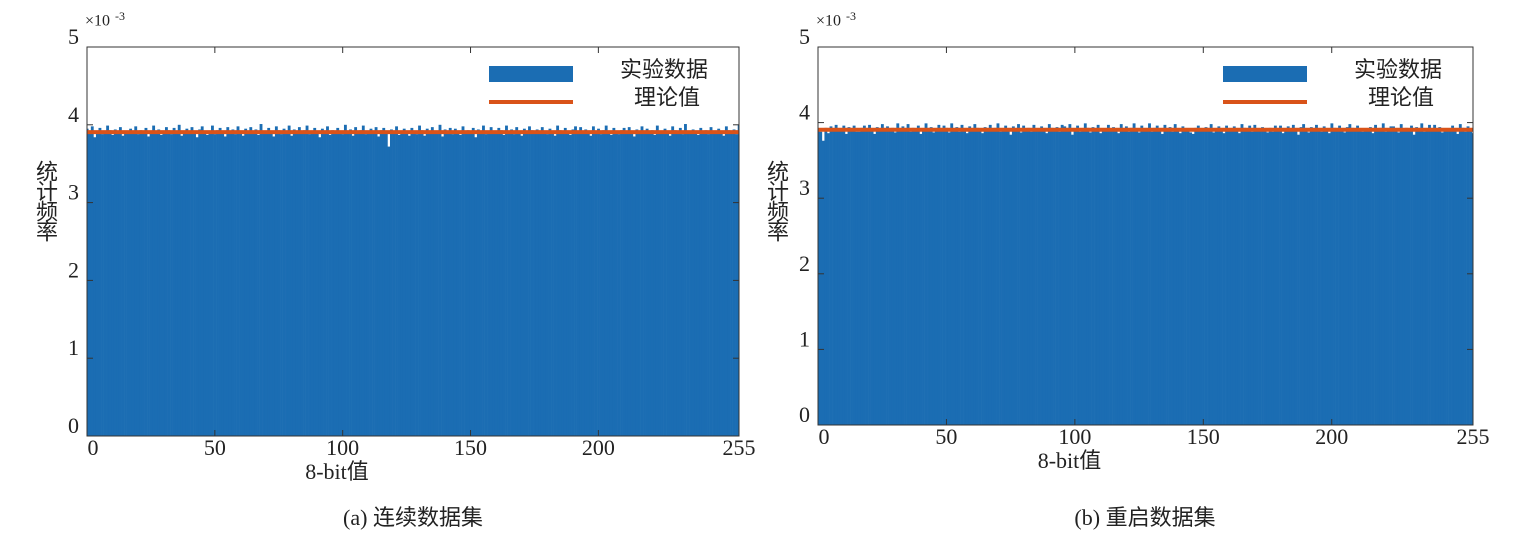  What do you see at coordinates (804, 36) in the screenshot?
I see `y-tick-label: 5` at bounding box center [804, 36].